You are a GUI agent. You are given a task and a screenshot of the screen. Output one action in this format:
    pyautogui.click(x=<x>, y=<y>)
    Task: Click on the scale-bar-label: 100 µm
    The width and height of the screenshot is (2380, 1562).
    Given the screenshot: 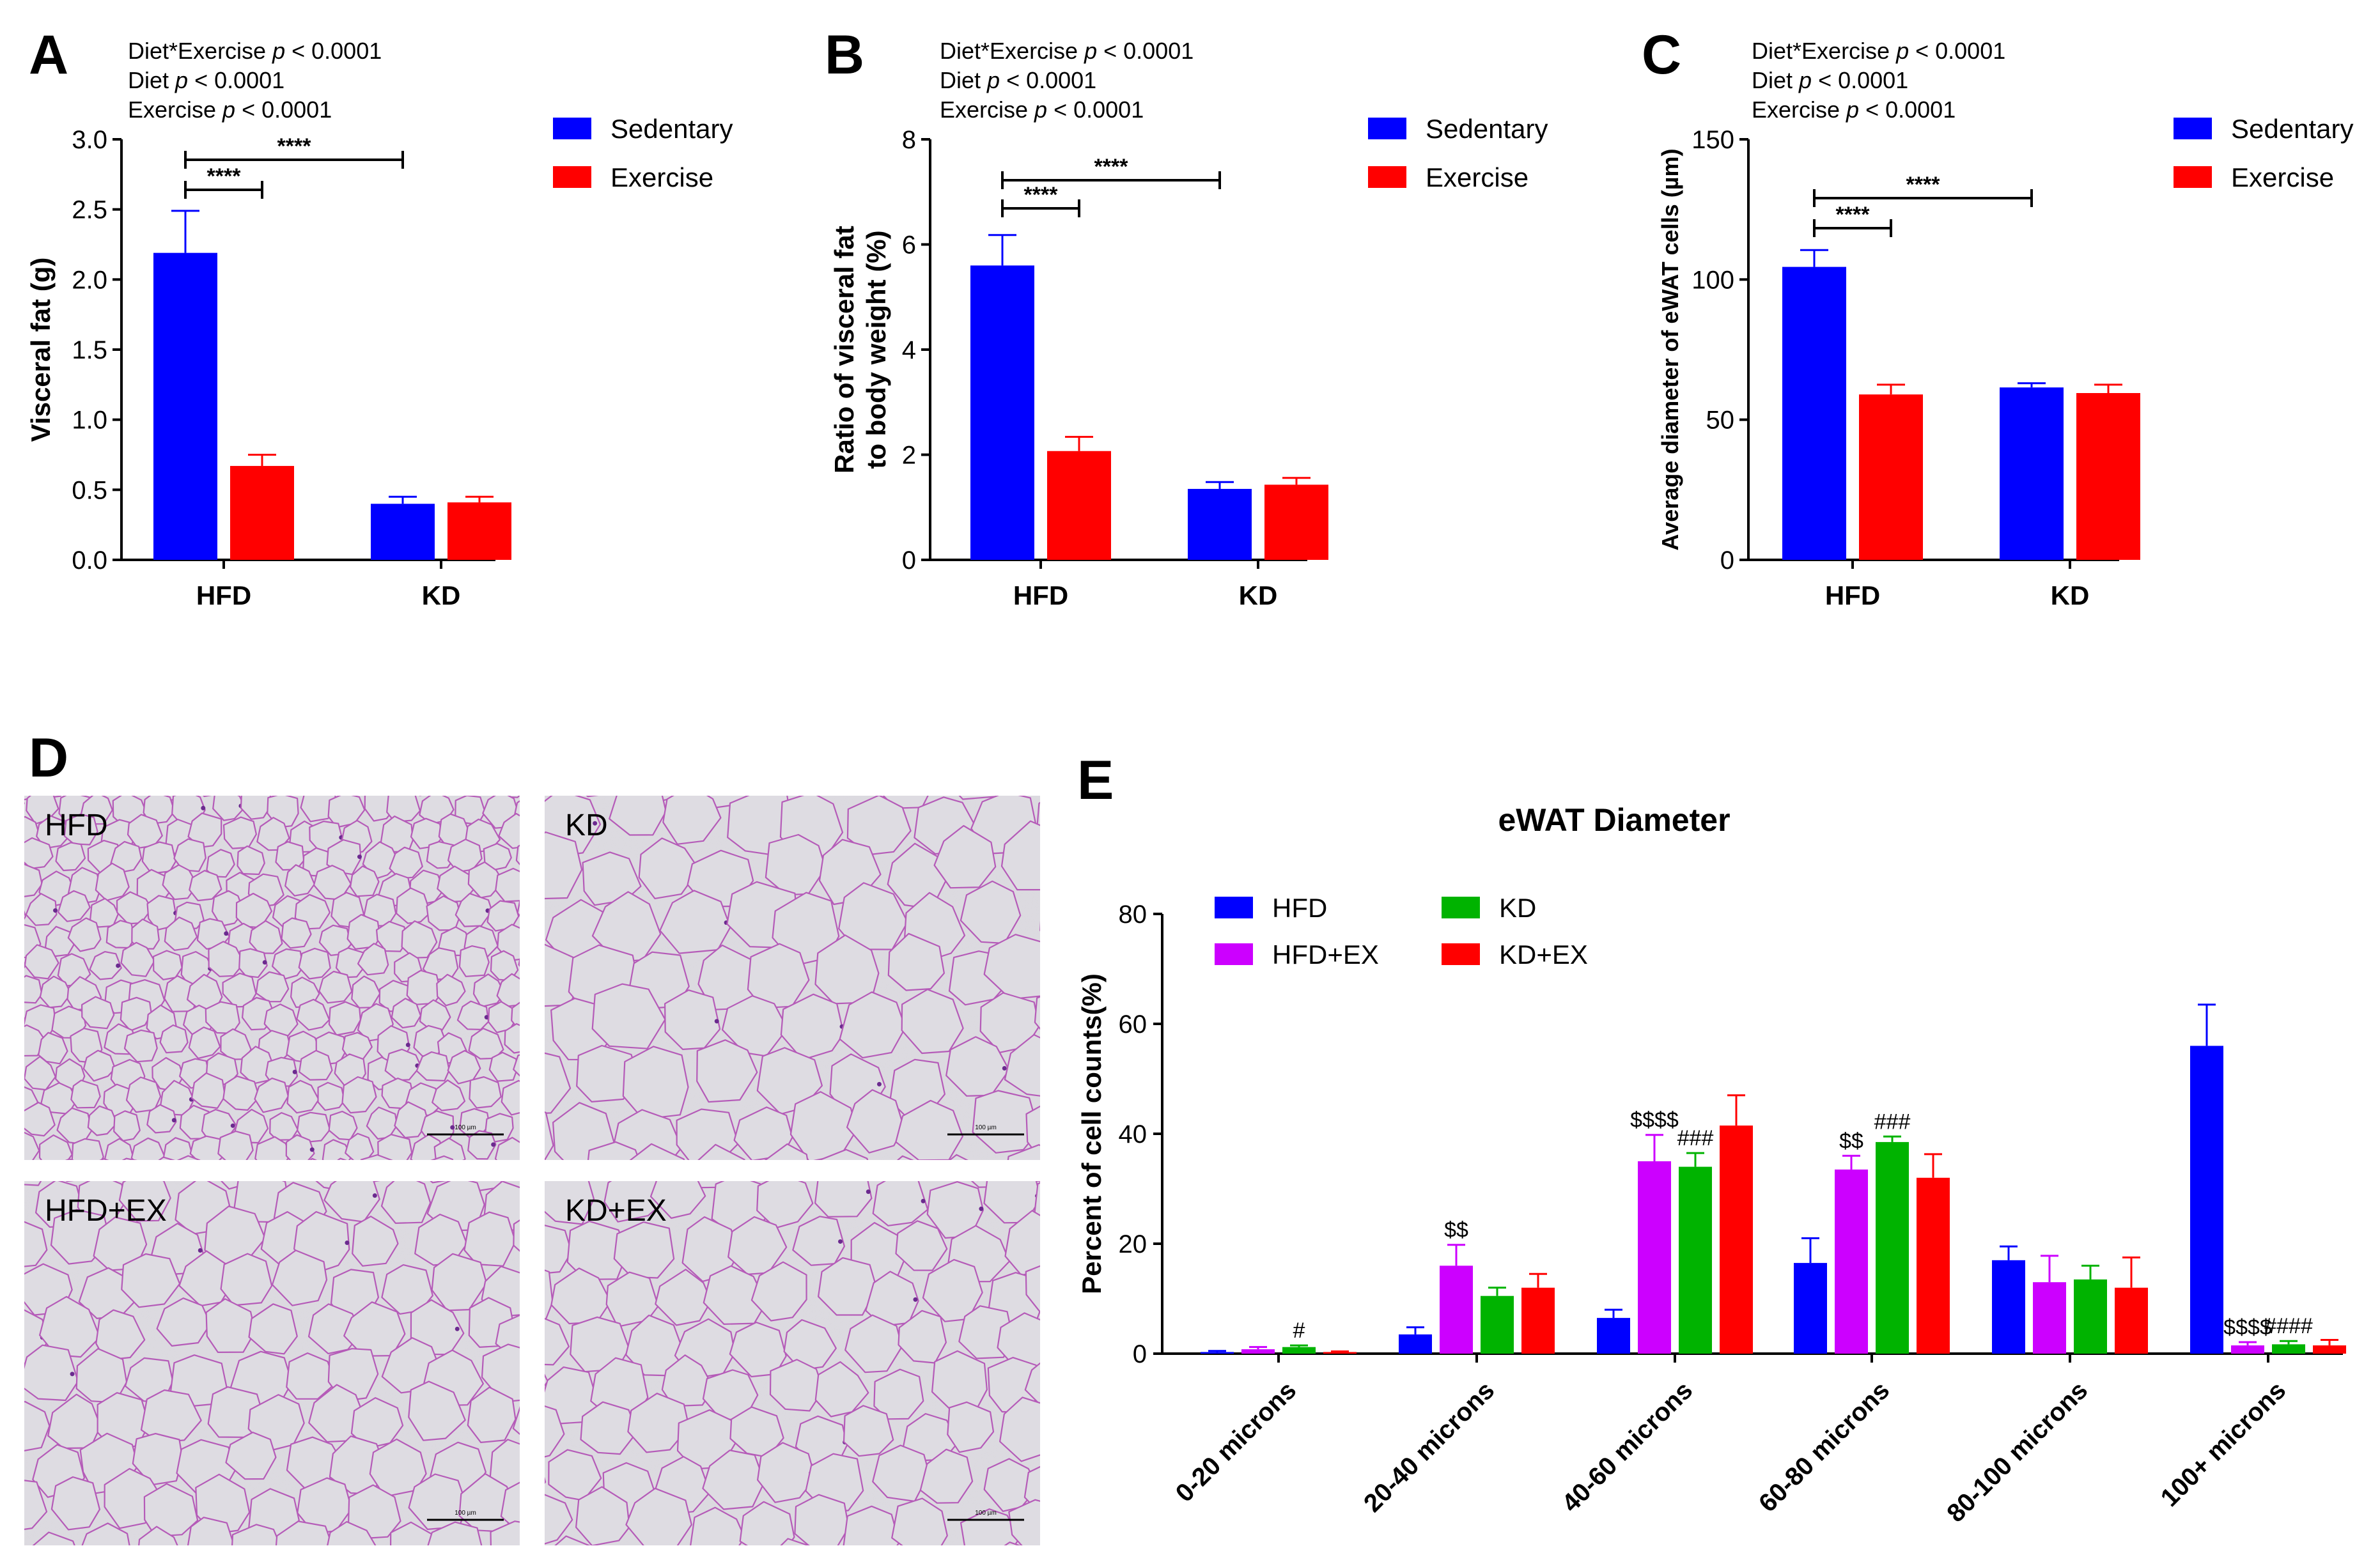 What is the action you would take?
    pyautogui.click(x=465, y=1513)
    